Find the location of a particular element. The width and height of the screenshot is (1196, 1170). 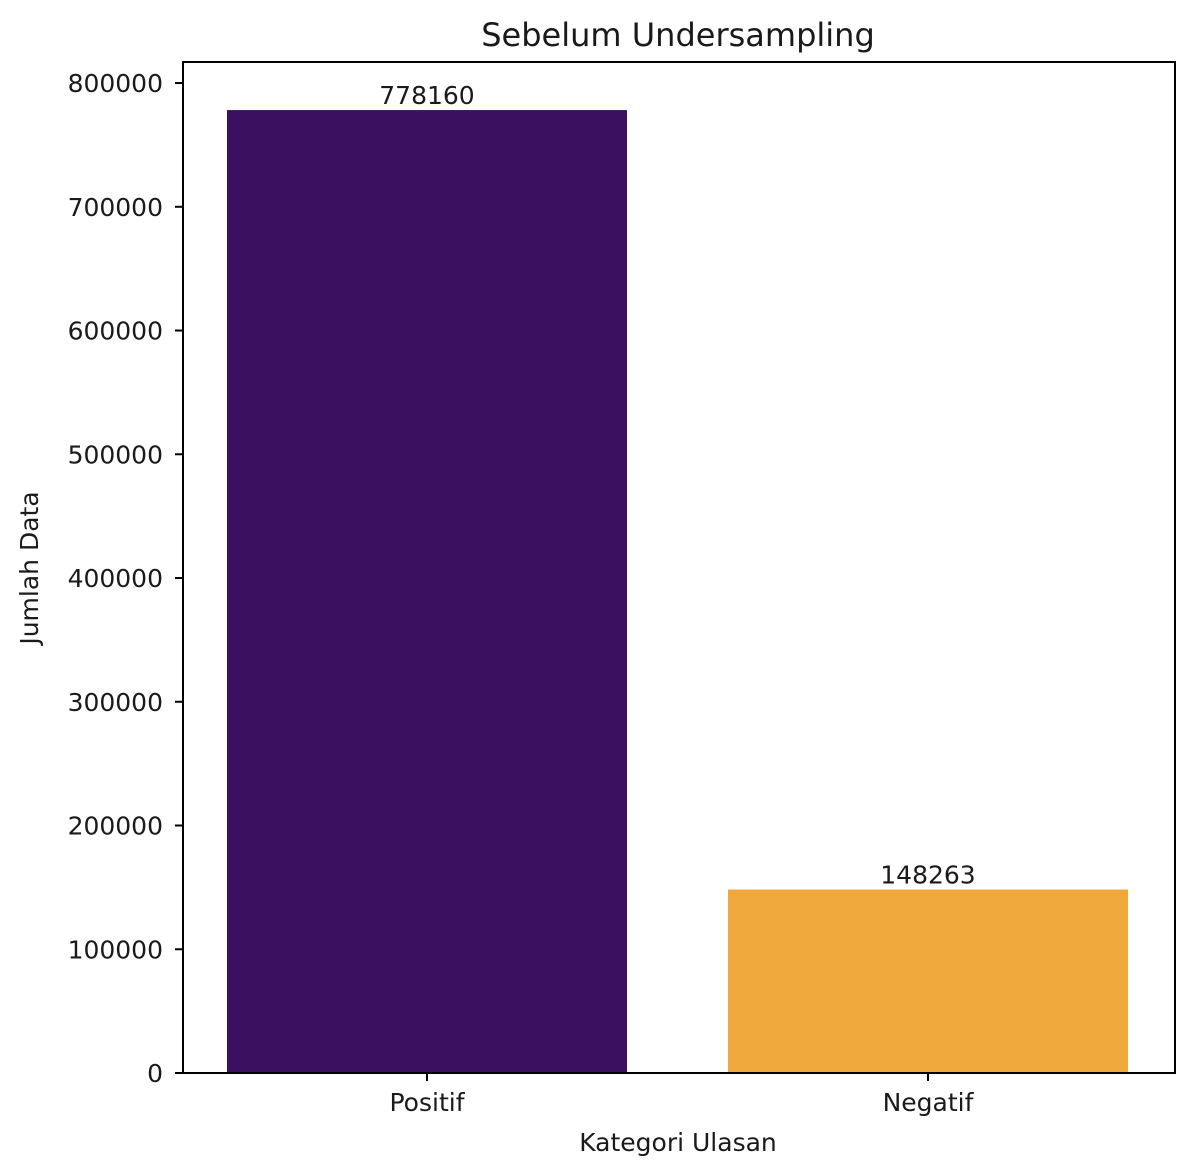

chart-title: Sebelum Undersampling is located at coordinates (678, 35).